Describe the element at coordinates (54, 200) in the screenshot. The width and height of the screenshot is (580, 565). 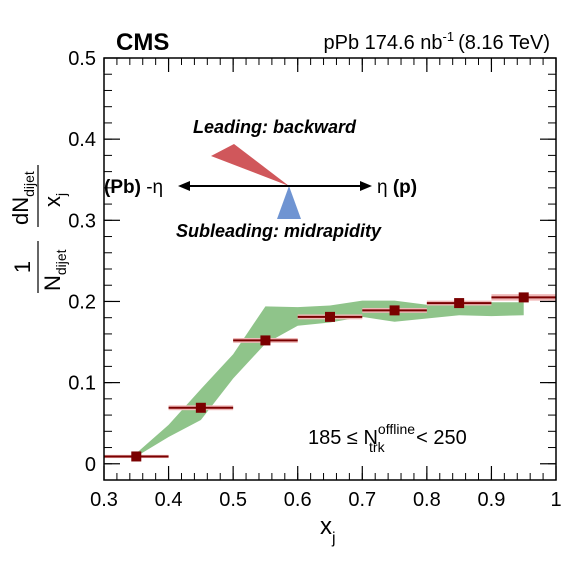
I see `y-title-dden: xj` at that location.